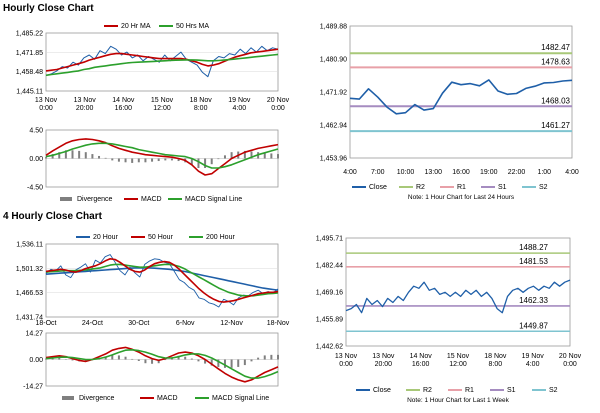 The height and width of the screenshot is (413, 600). Describe the element at coordinates (333, 93) in the screenshot. I see `hourly-24h-y-tick: 1,471.92` at that location.